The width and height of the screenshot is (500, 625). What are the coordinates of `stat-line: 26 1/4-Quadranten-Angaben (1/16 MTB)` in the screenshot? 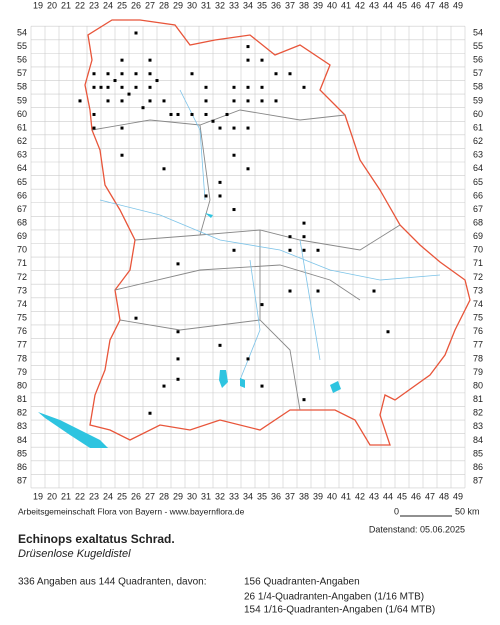 It's located at (334, 597).